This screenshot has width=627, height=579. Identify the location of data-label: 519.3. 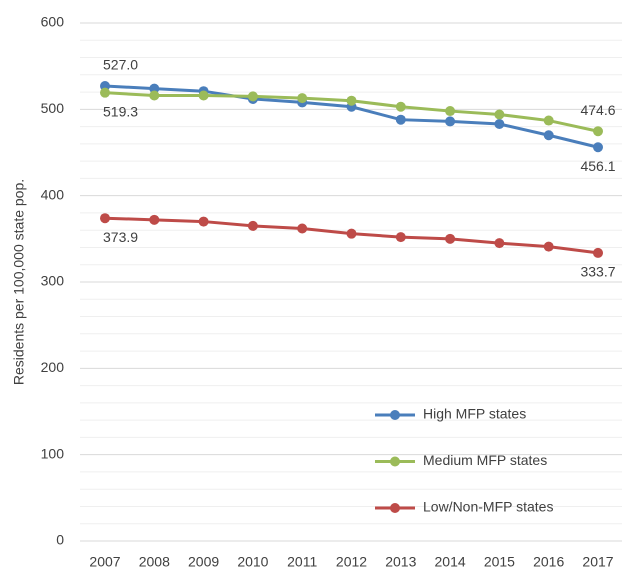
(120, 111).